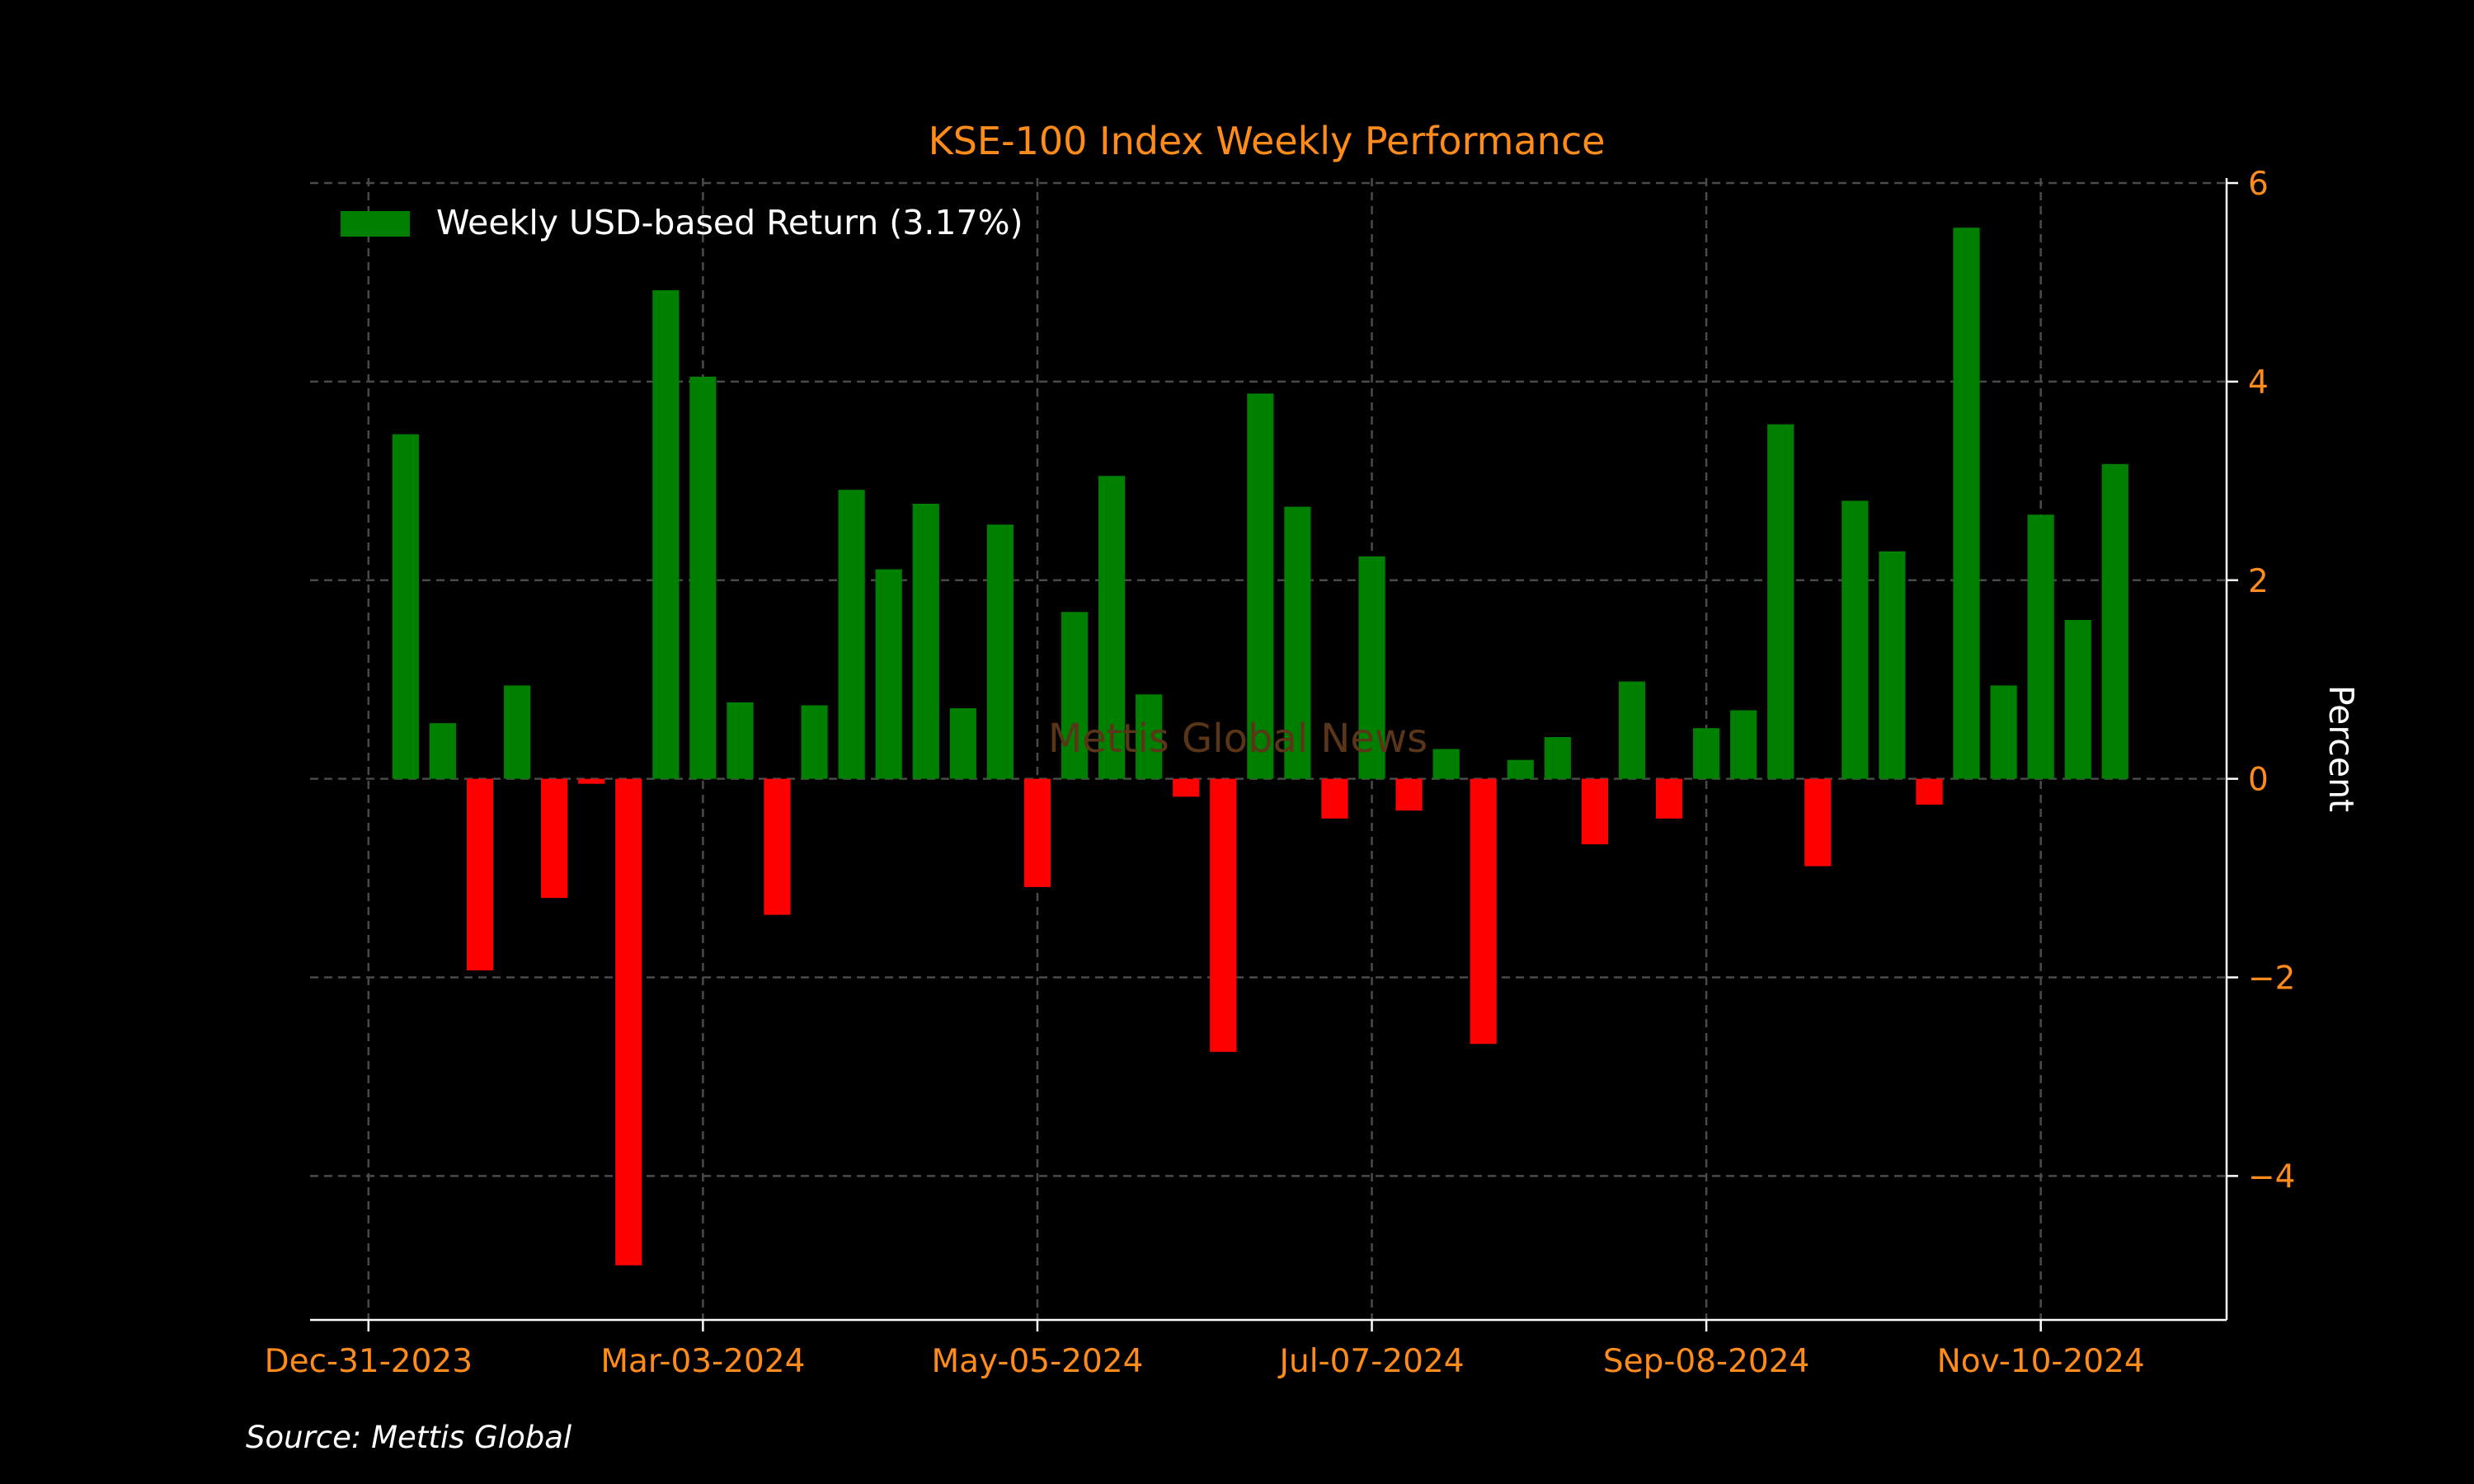  What do you see at coordinates (1037, 1361) in the screenshot?
I see `x-tick-label: May-05-2024` at bounding box center [1037, 1361].